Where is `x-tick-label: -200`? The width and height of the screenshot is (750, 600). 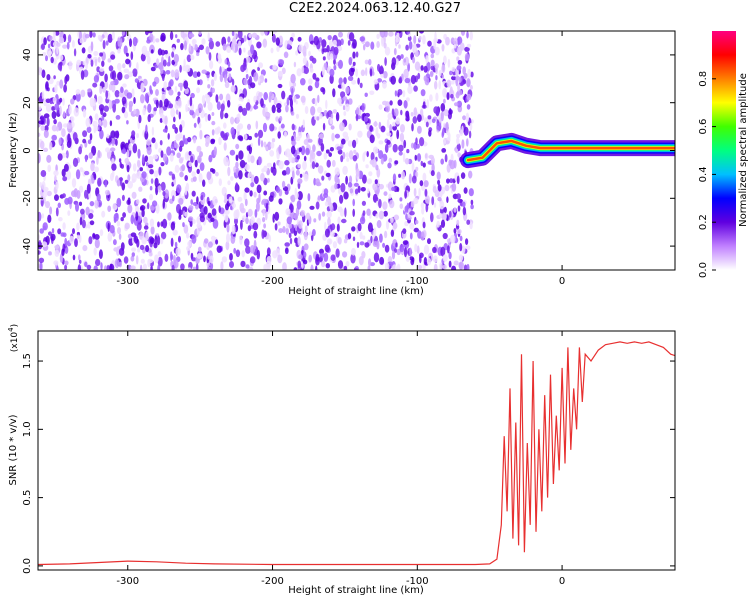
x-tick-label: -200 is located at coordinates (272, 281).